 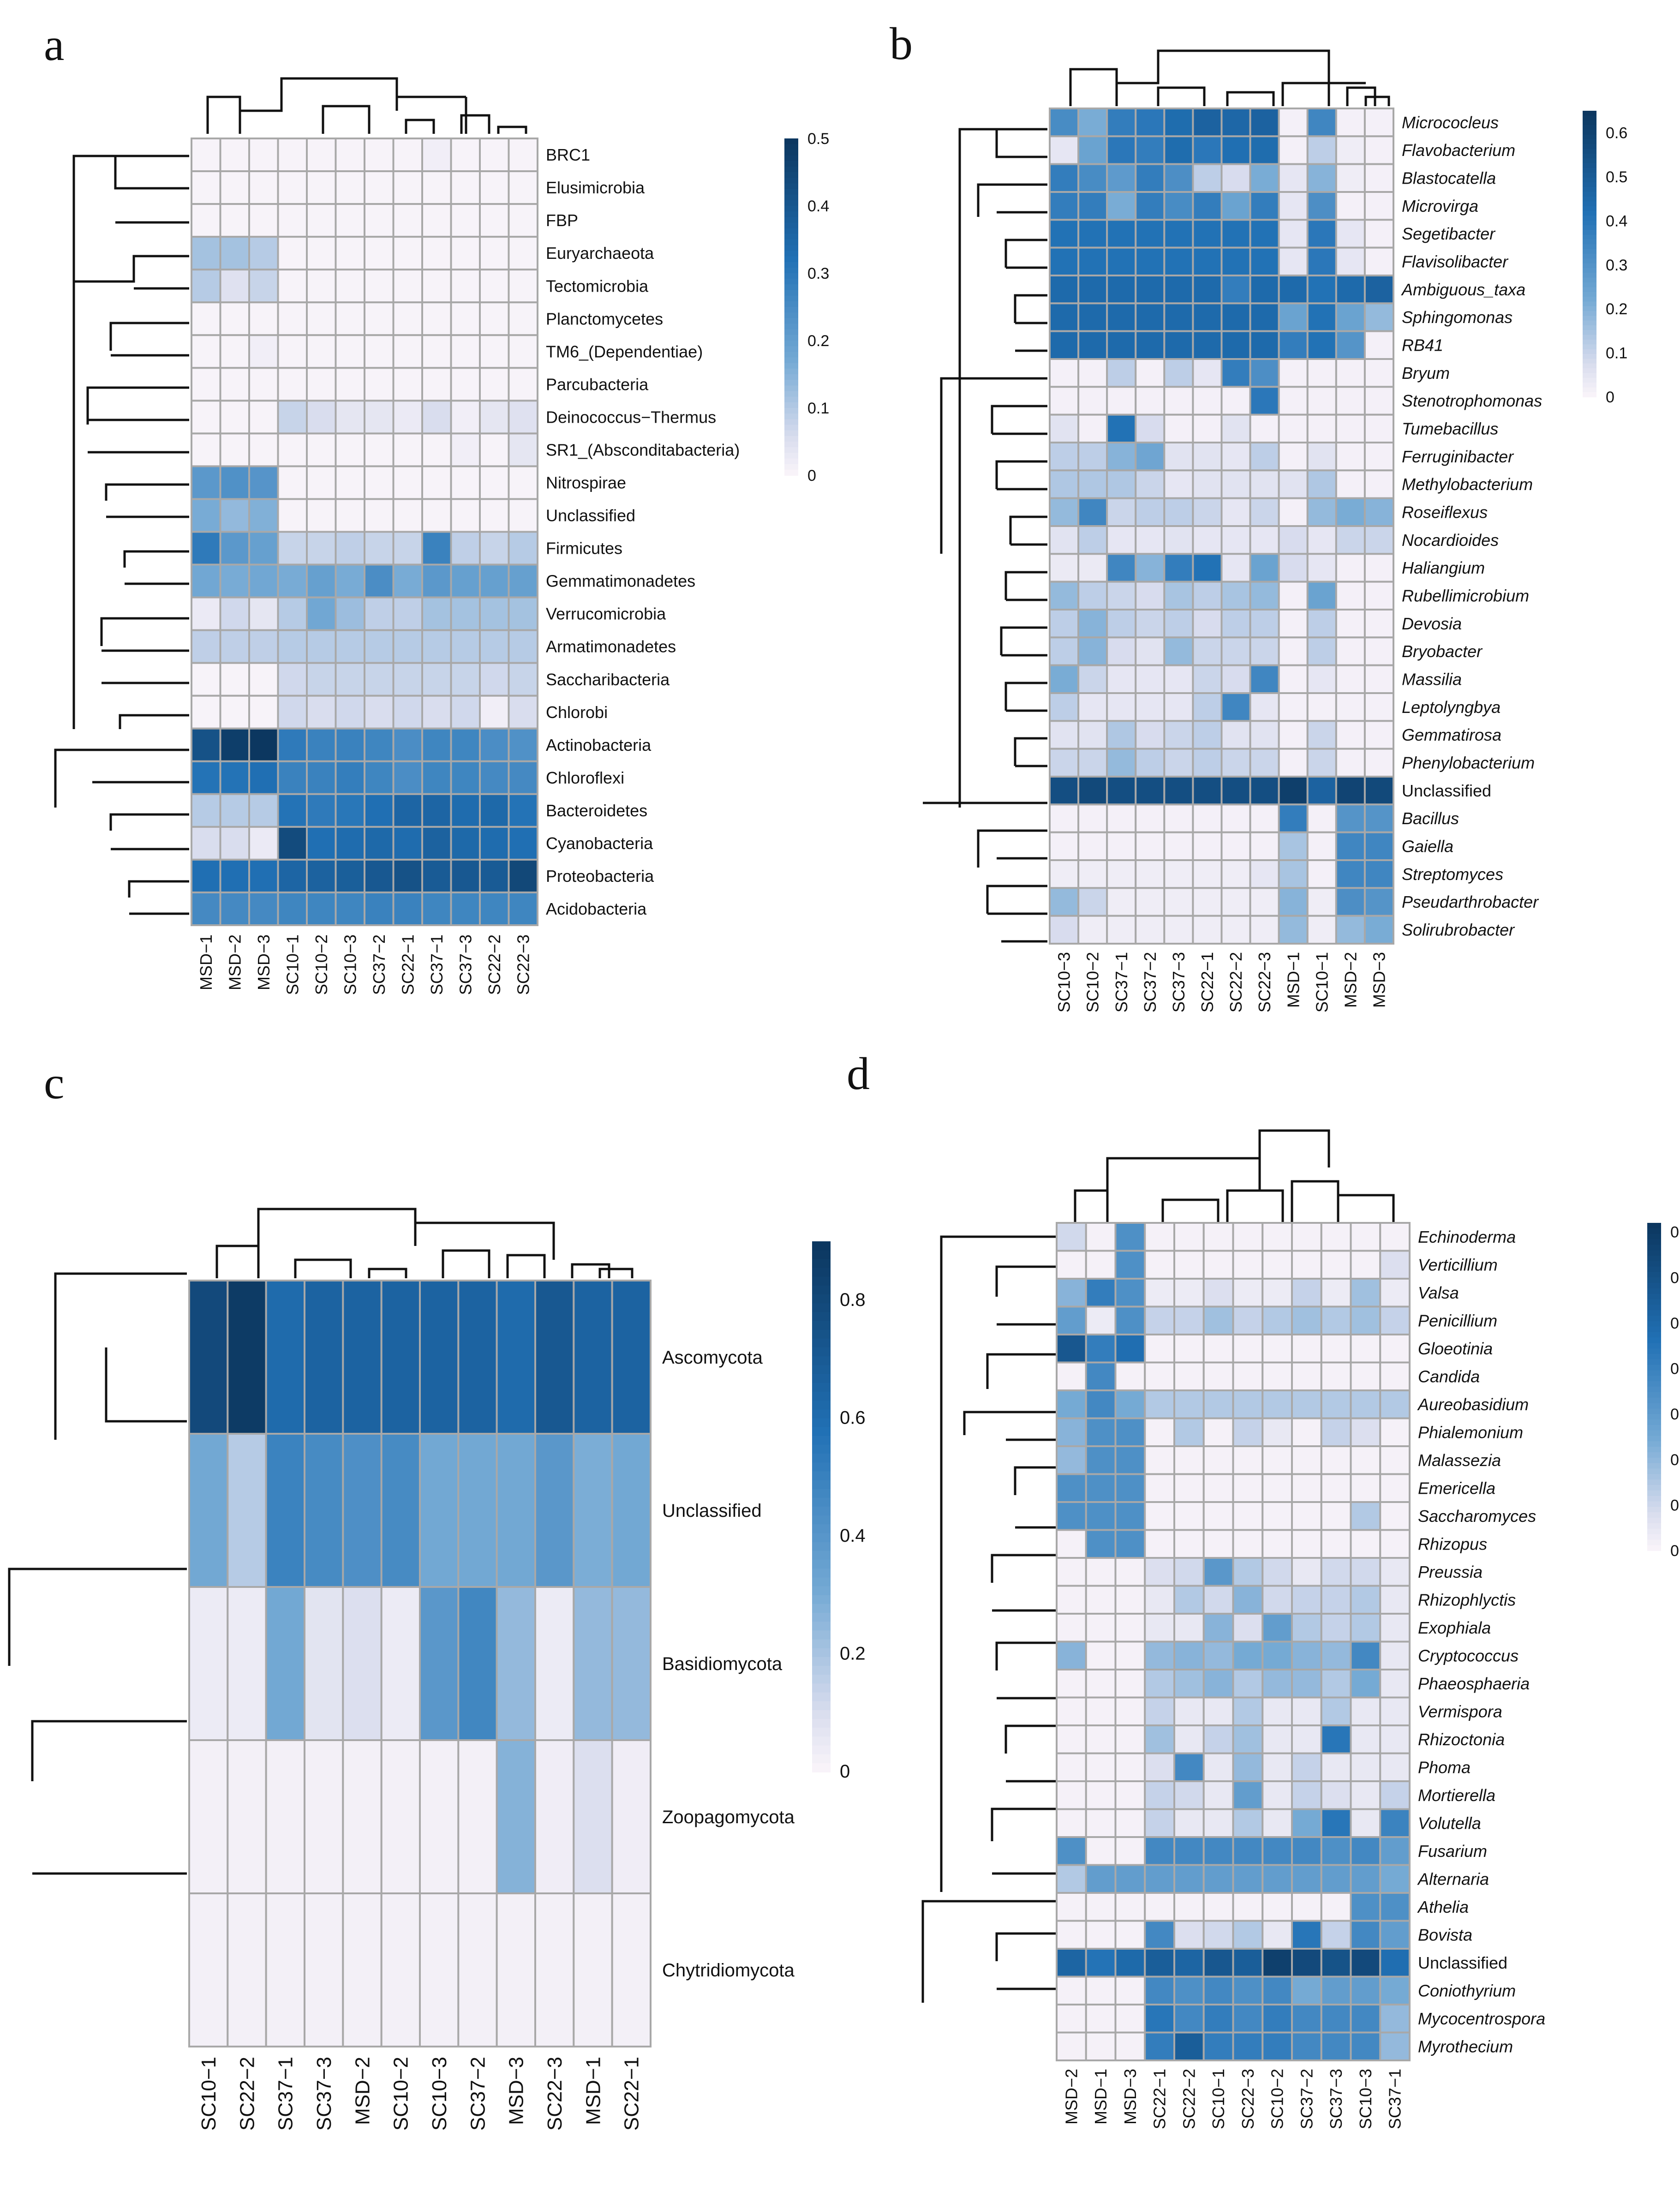 What do you see at coordinates (555, 2094) in the screenshot?
I see `column-label: SC22−3` at bounding box center [555, 2094].